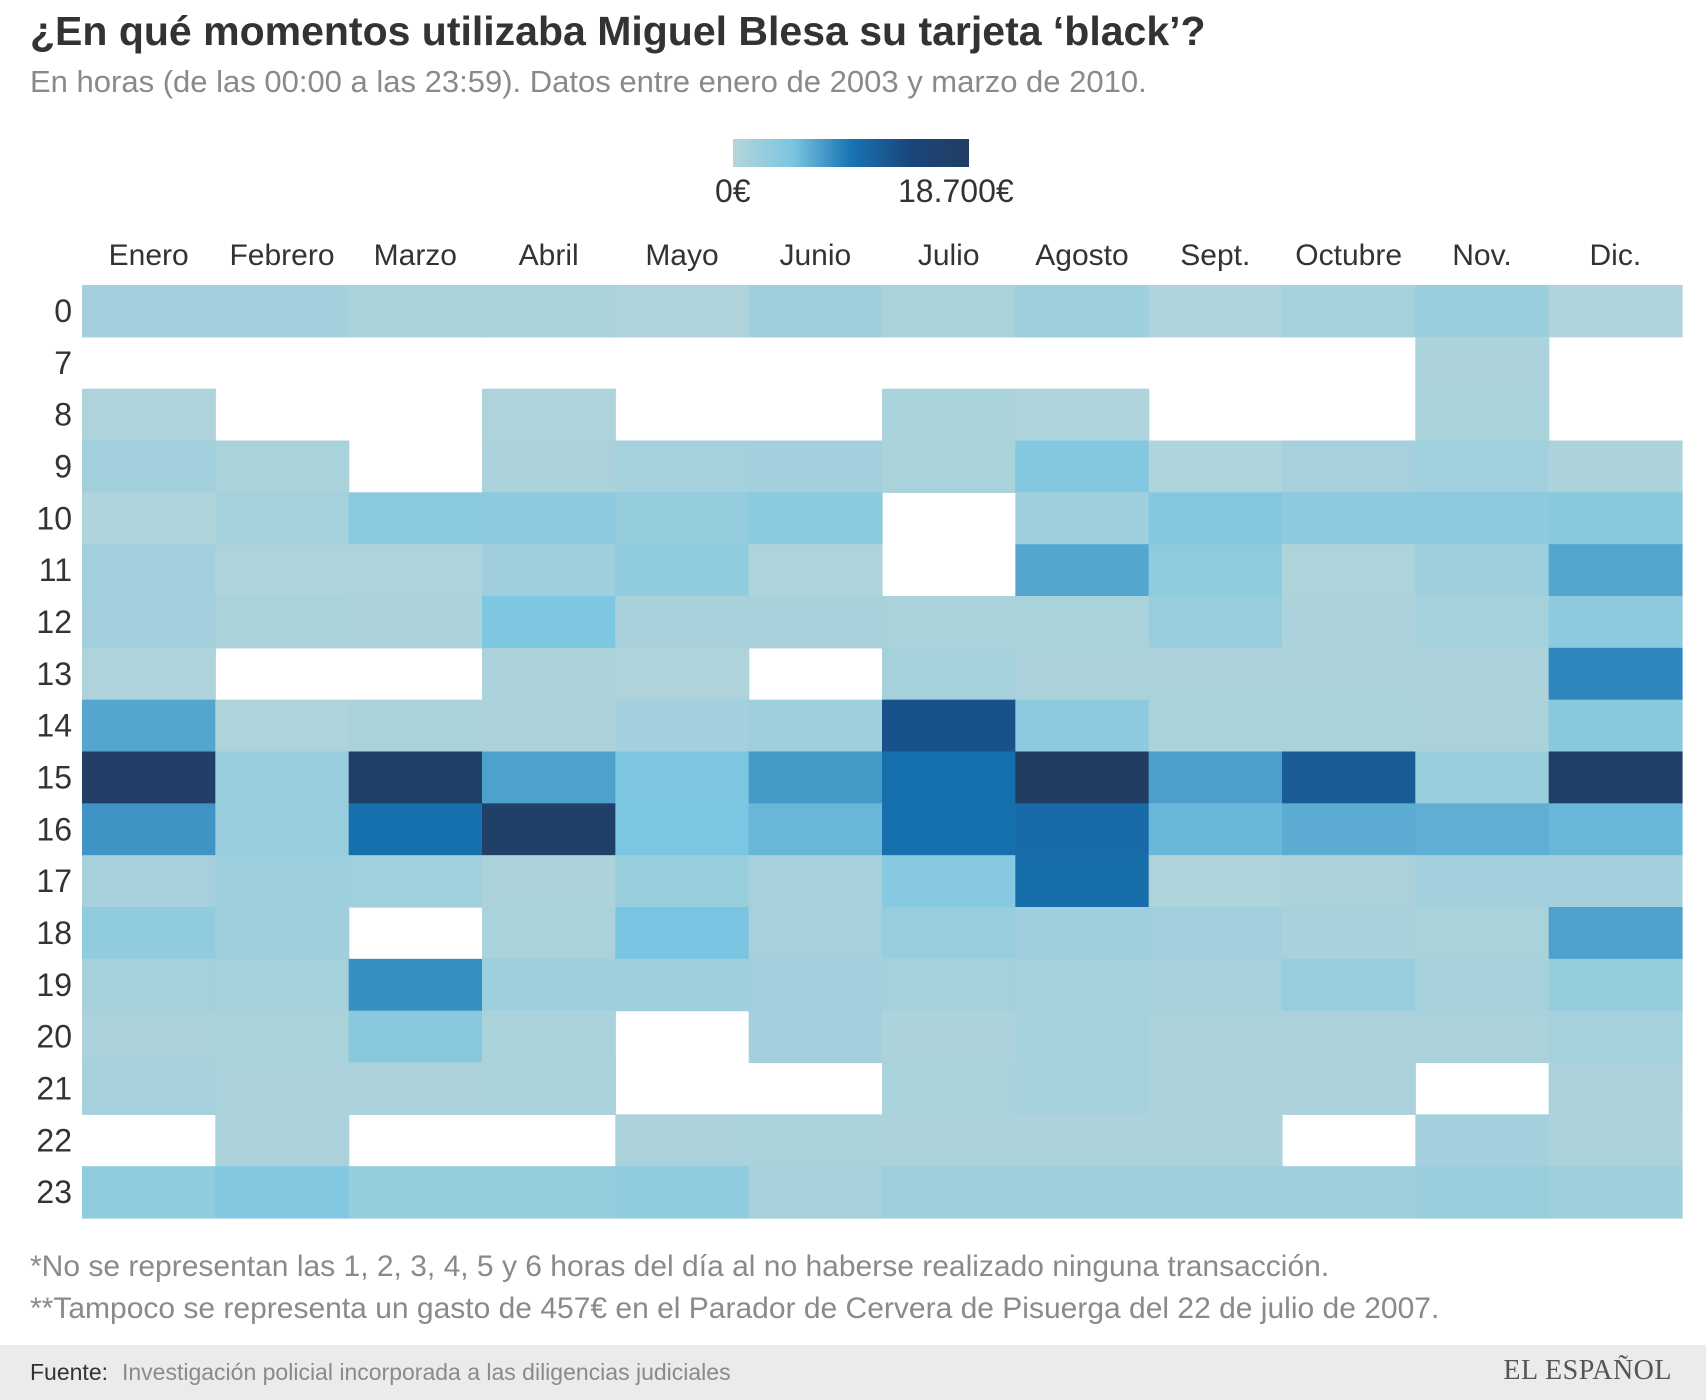  Describe the element at coordinates (69, 1372) in the screenshot. I see `source-label: Fuente:` at that location.